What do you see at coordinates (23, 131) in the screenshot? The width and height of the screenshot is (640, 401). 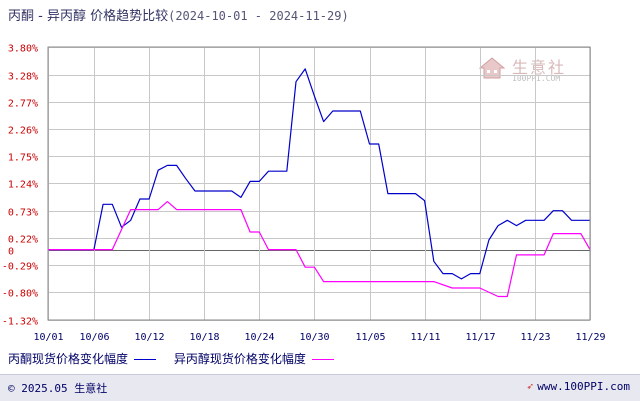 I see `y-tick-label: 2.26%` at bounding box center [23, 131].